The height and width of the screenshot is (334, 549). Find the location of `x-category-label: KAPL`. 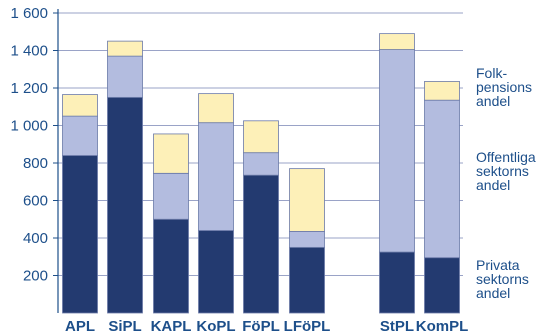

x-category-label: KAPL is located at coordinates (171, 326).